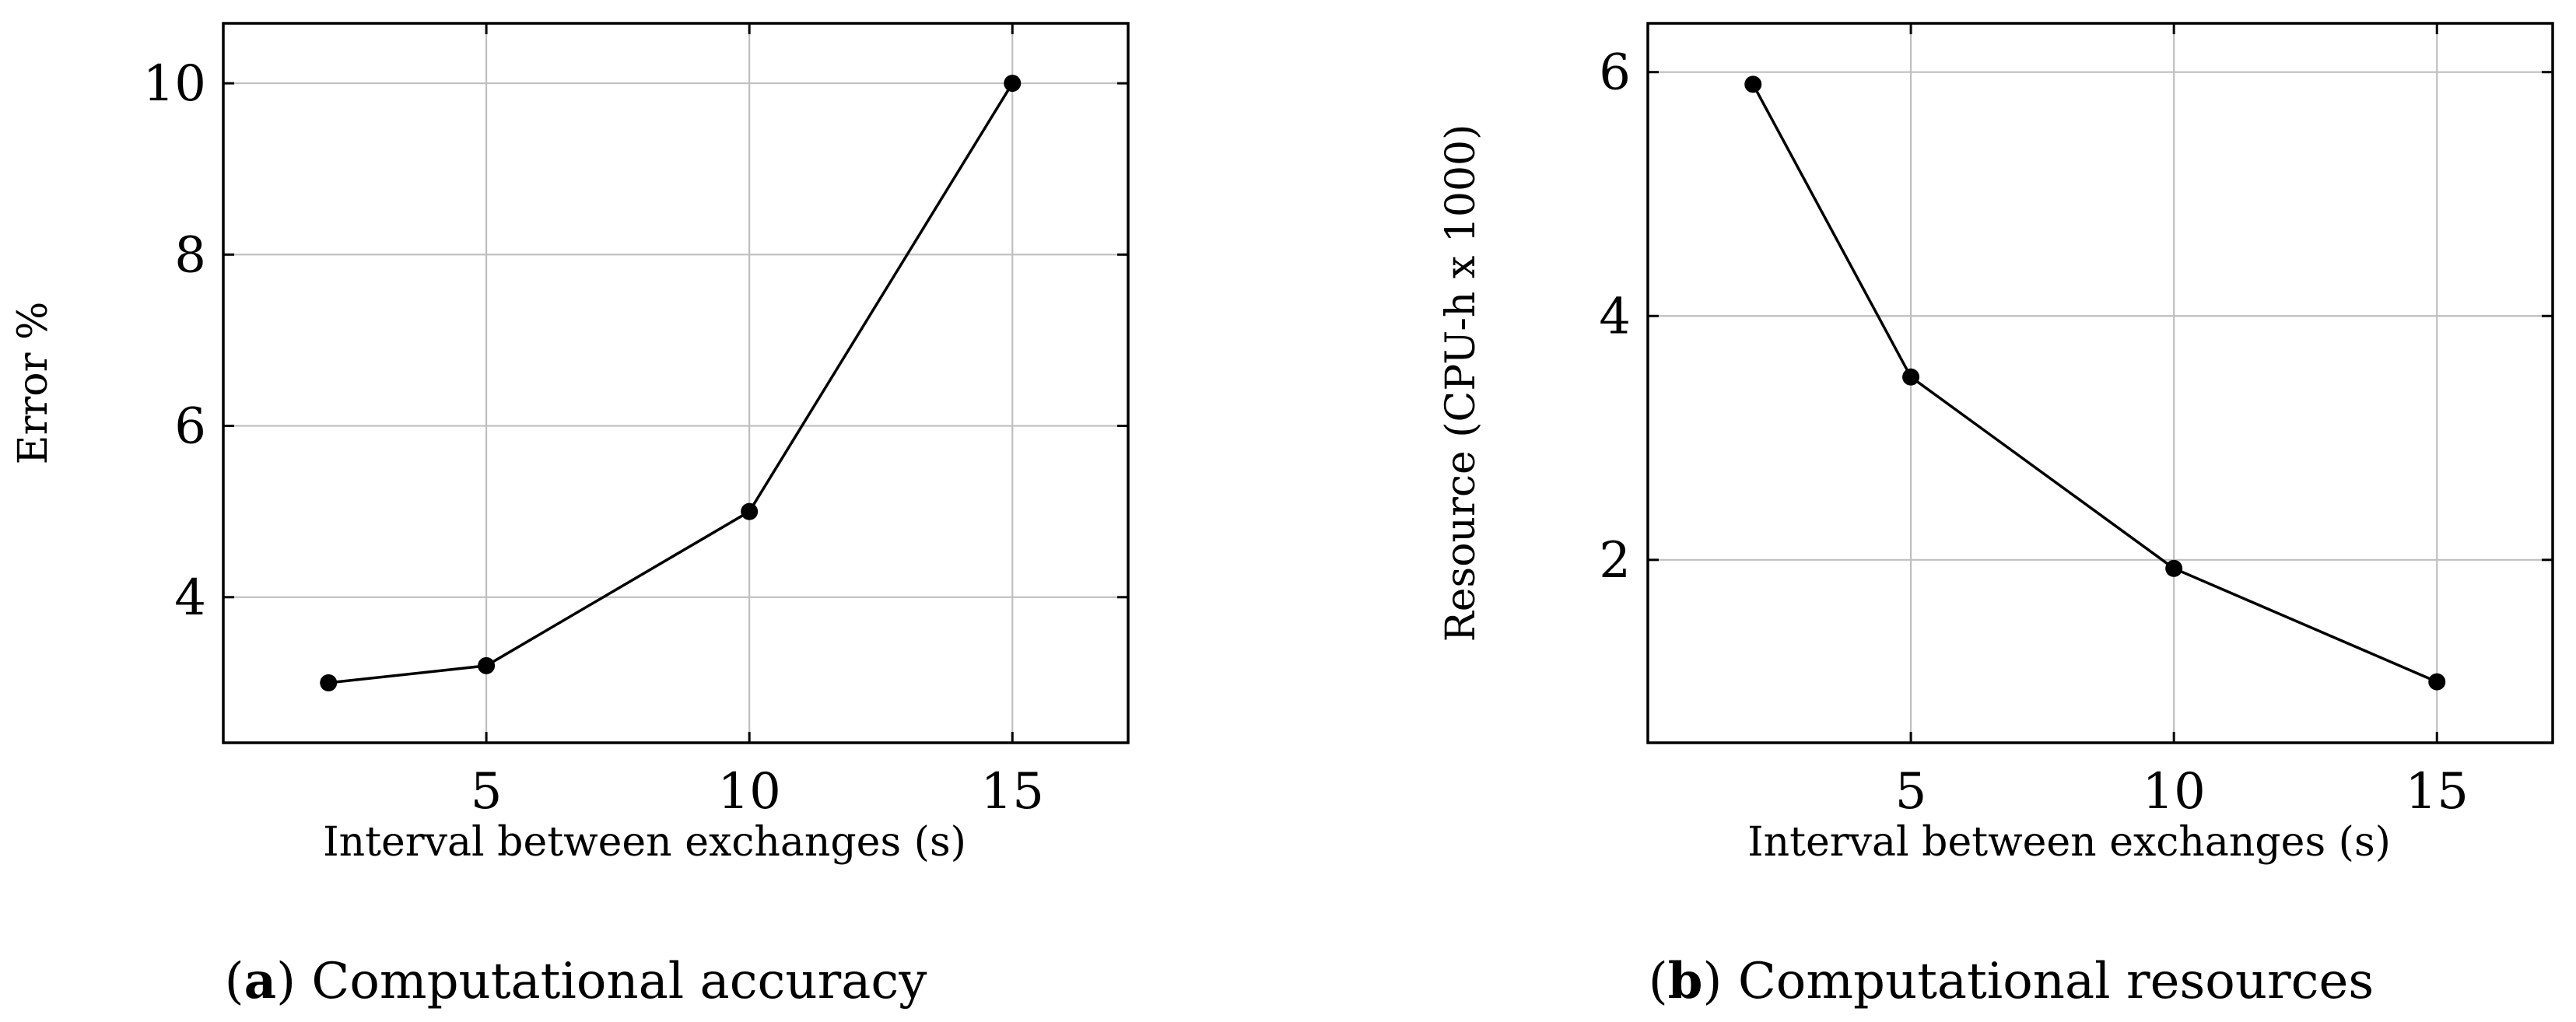 The width and height of the screenshot is (2576, 1022). I want to click on caption: (a) Computational accuracy, so click(576, 981).